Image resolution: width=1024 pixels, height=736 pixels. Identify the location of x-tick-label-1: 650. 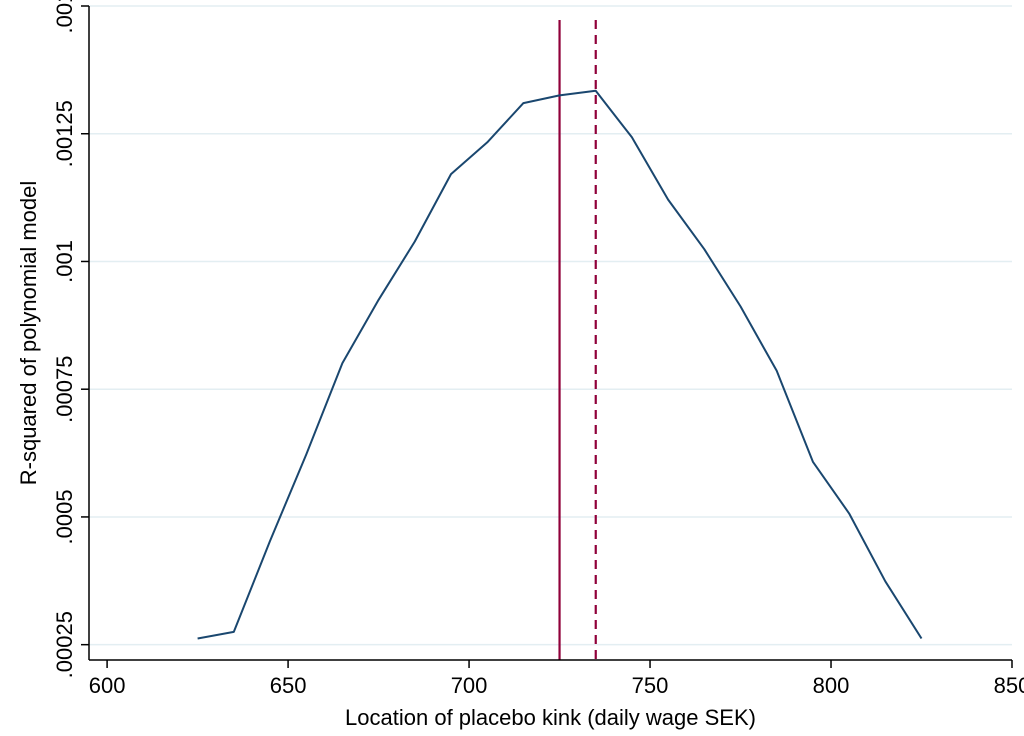
(288, 685).